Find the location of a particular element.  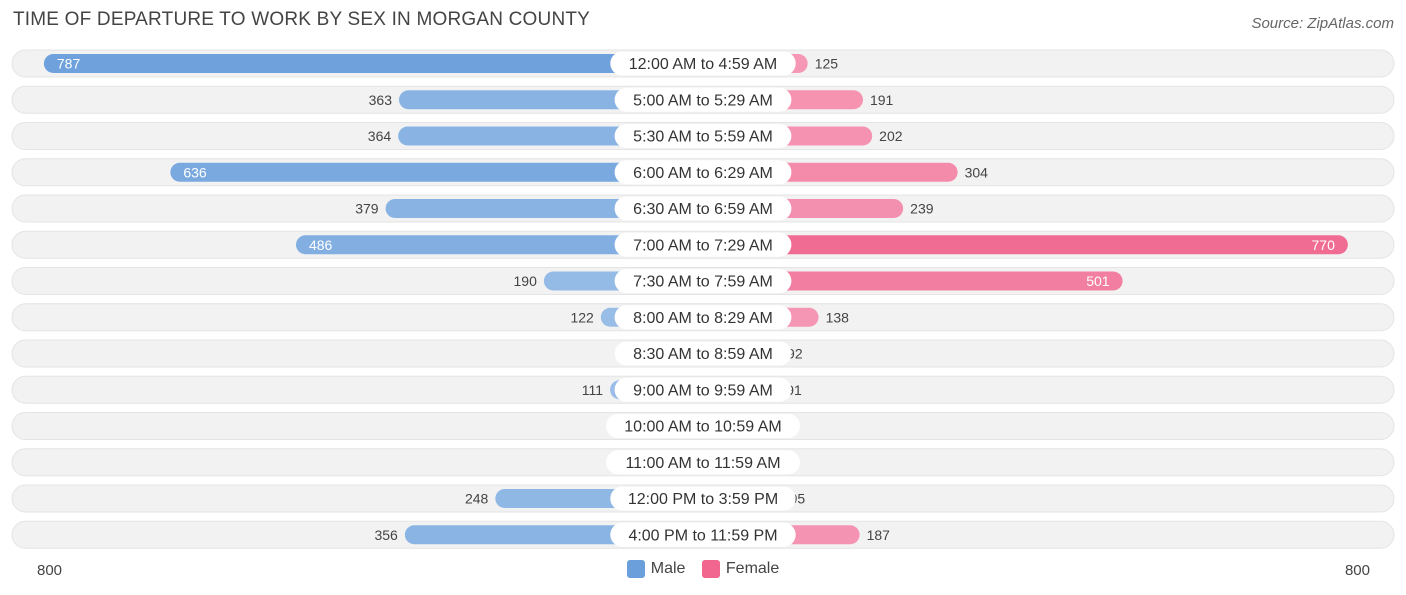

category-label: 5:30 AM to 5:59 AM is located at coordinates (703, 137).